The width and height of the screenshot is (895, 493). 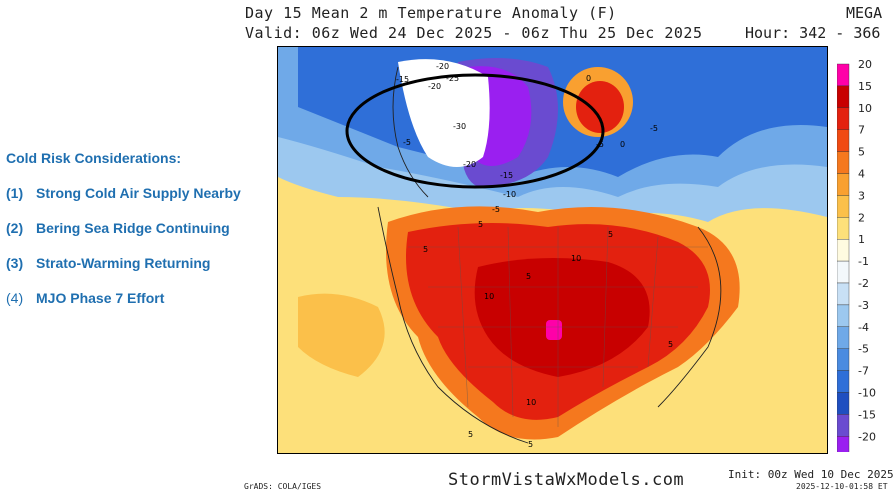 I want to click on legend-label: -5, so click(x=863, y=349).